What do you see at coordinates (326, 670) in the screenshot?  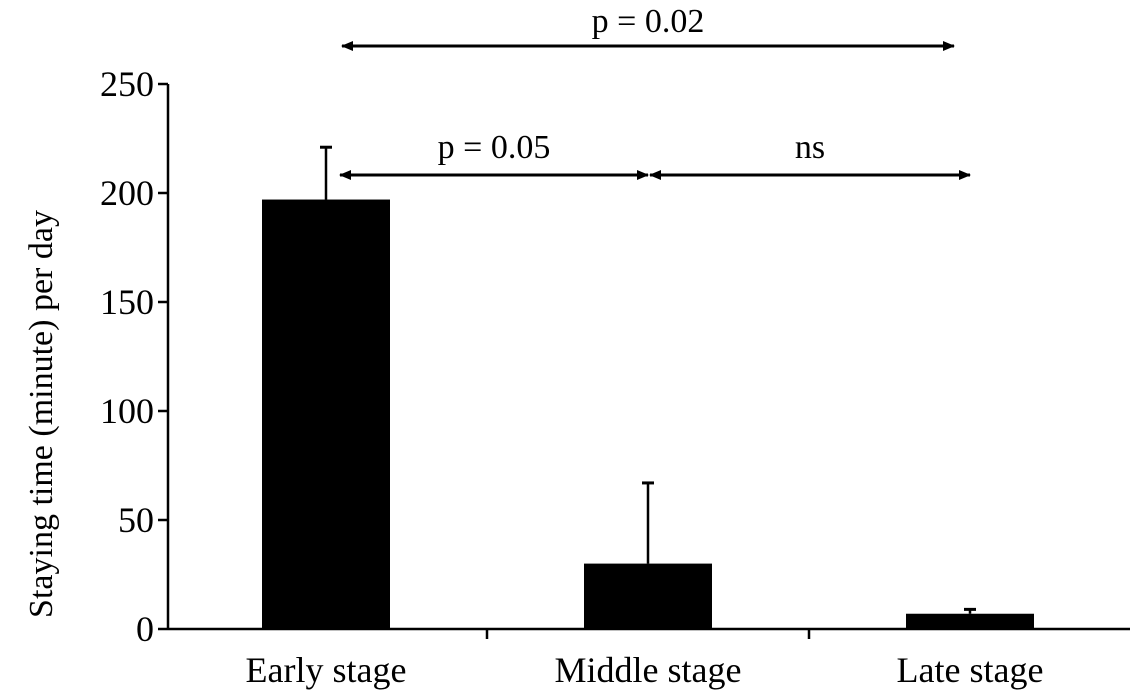 I see `x-tick-label: Early stage` at bounding box center [326, 670].